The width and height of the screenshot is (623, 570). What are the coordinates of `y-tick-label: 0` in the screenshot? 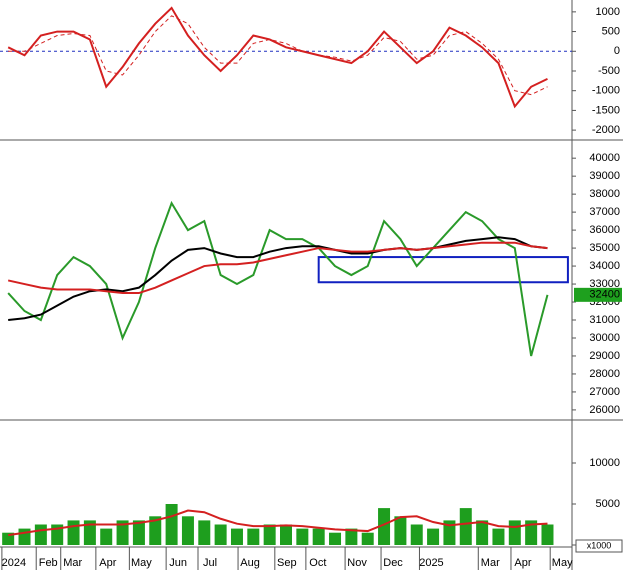 It's located at (617, 51).